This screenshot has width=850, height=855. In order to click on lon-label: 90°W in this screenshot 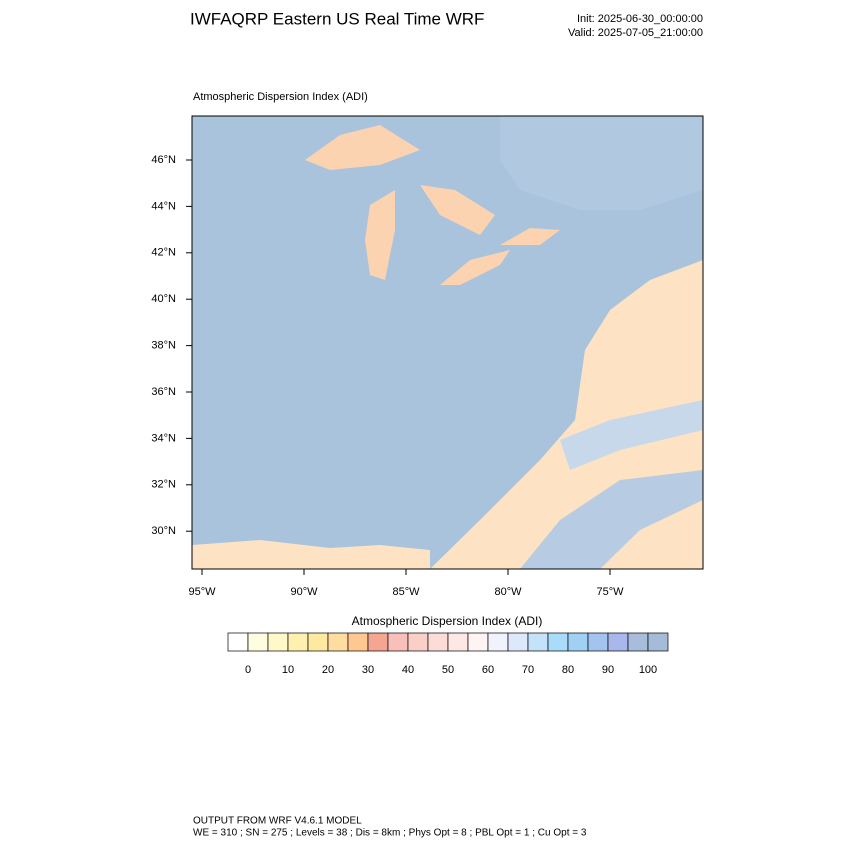, I will do `click(304, 592)`.